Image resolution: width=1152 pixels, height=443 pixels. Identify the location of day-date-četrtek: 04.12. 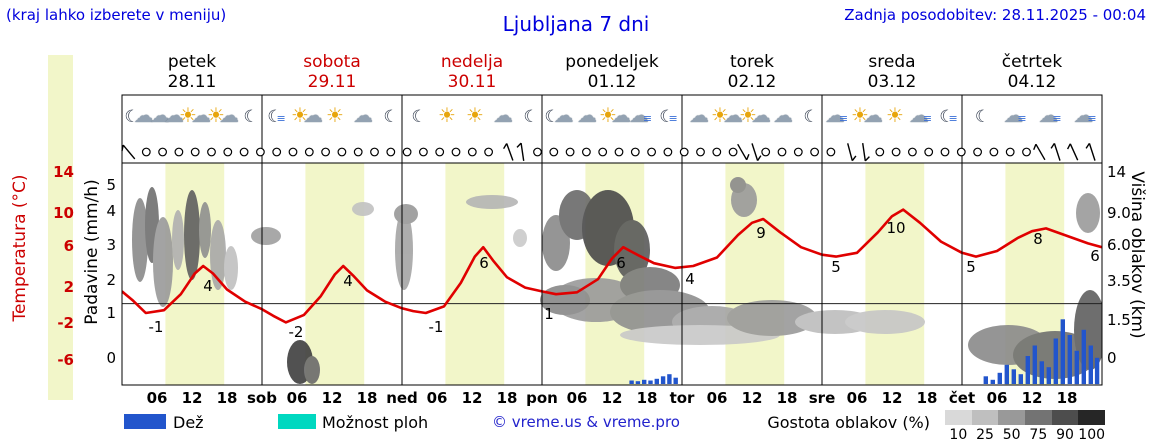
(1032, 82).